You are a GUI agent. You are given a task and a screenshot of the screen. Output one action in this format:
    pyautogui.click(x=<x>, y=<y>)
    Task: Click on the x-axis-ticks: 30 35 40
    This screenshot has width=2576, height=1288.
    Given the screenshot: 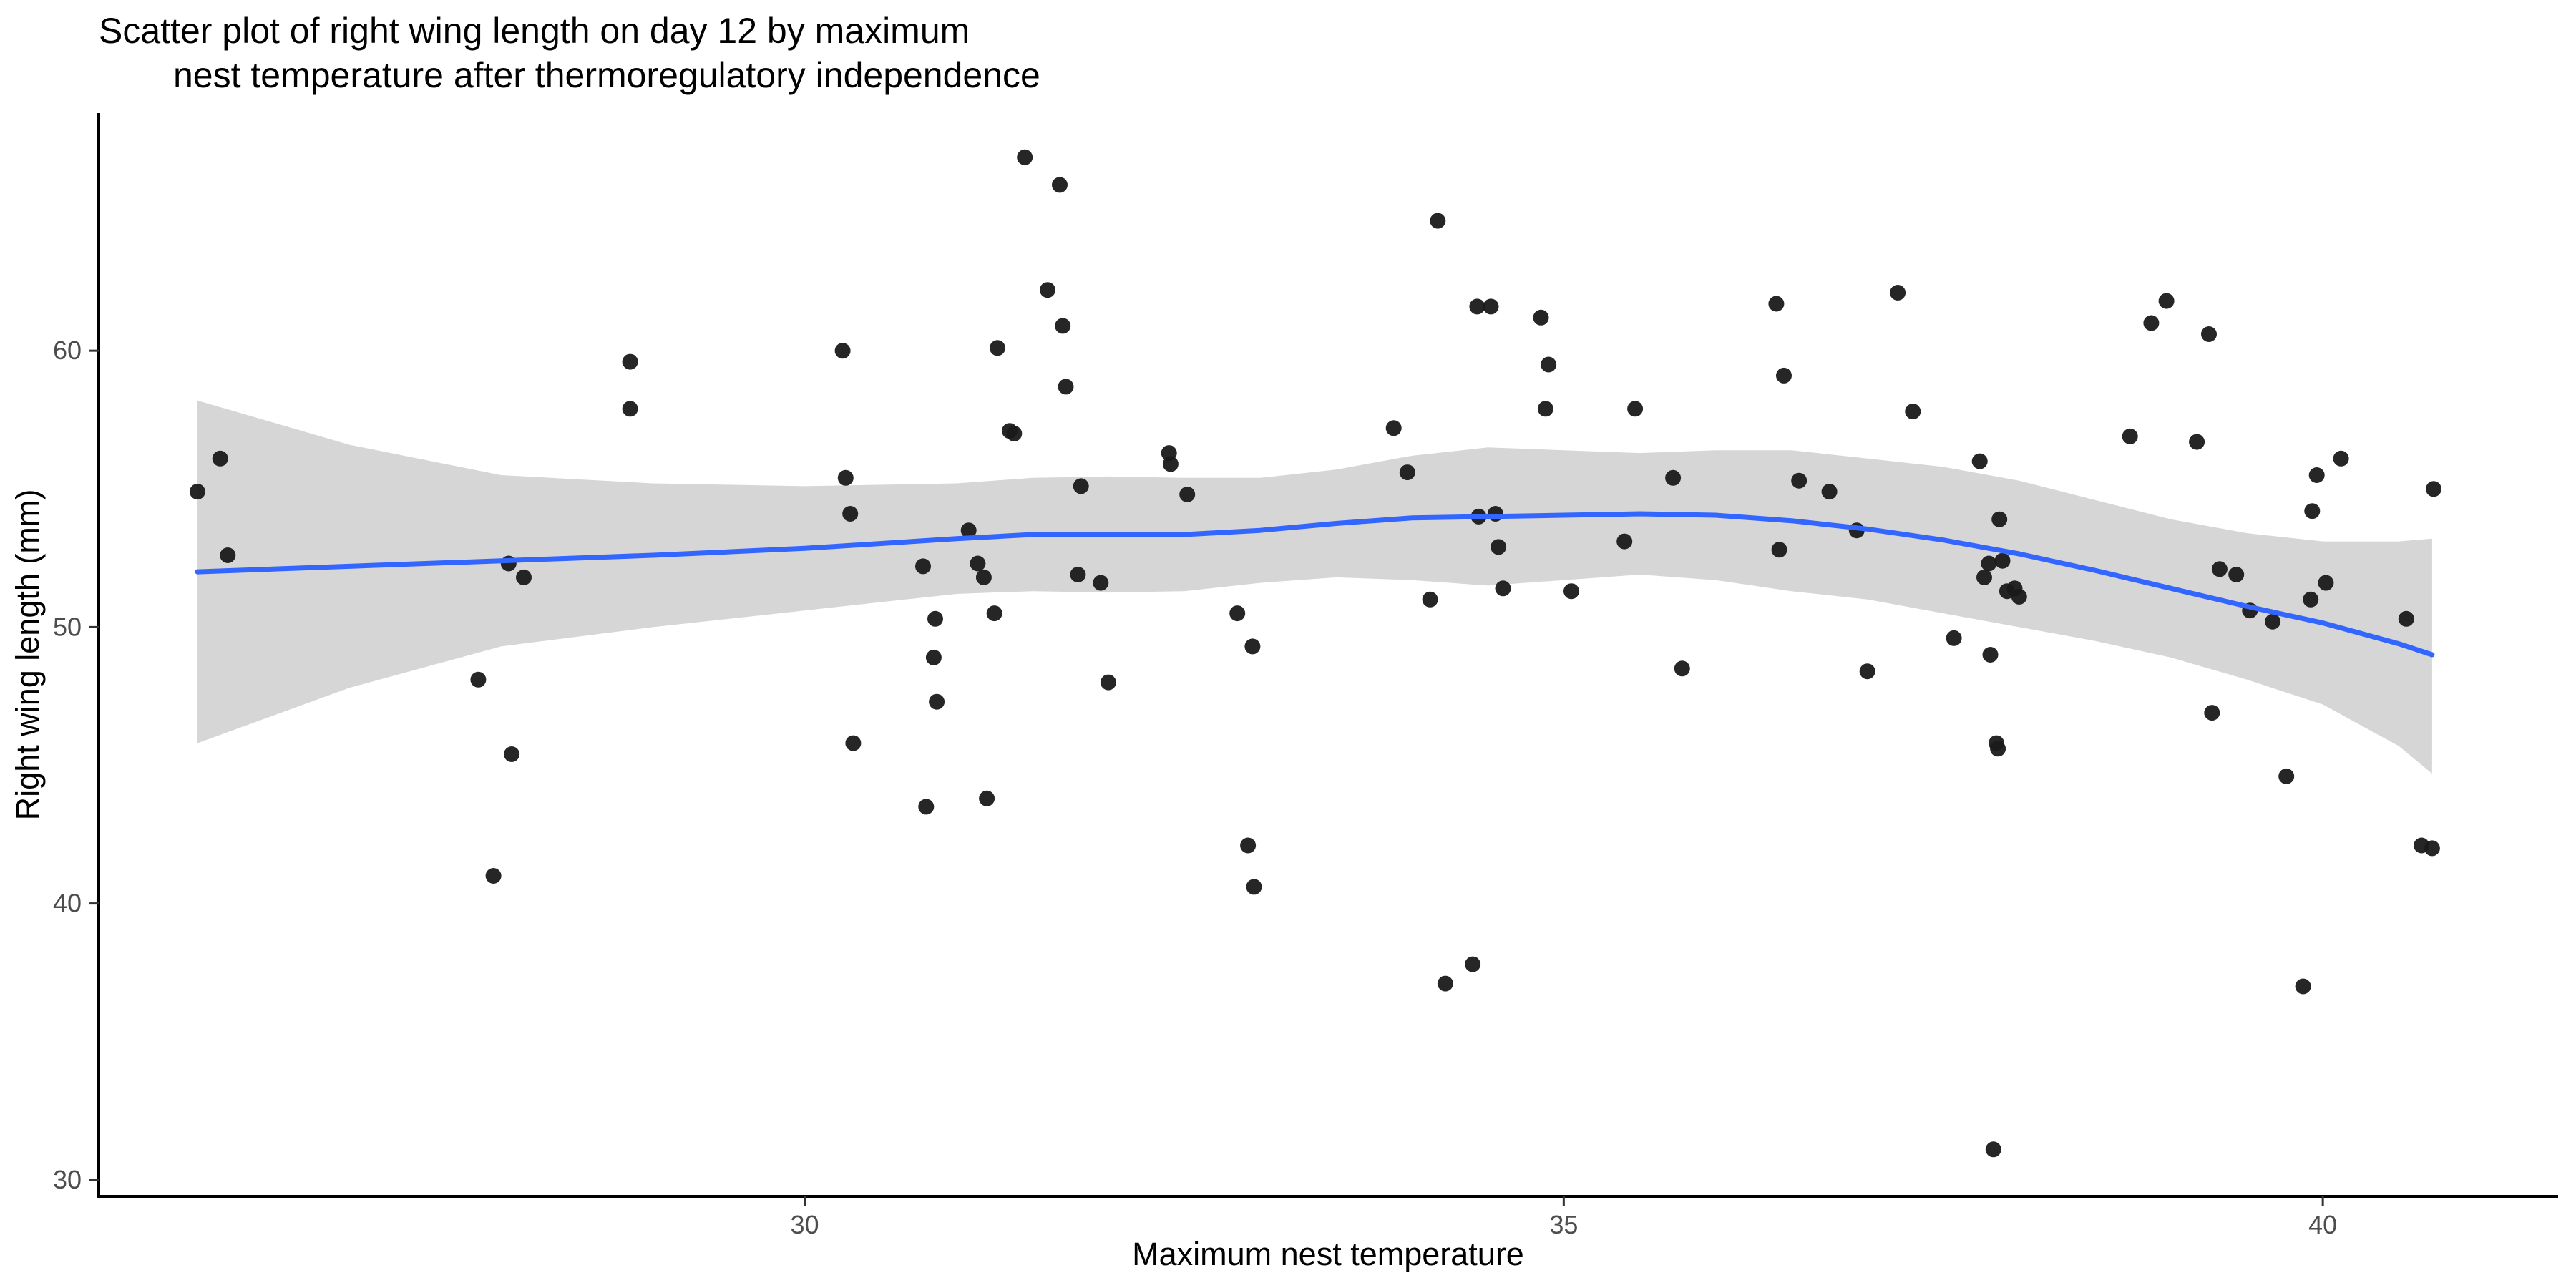 What is the action you would take?
    pyautogui.click(x=1564, y=1217)
    